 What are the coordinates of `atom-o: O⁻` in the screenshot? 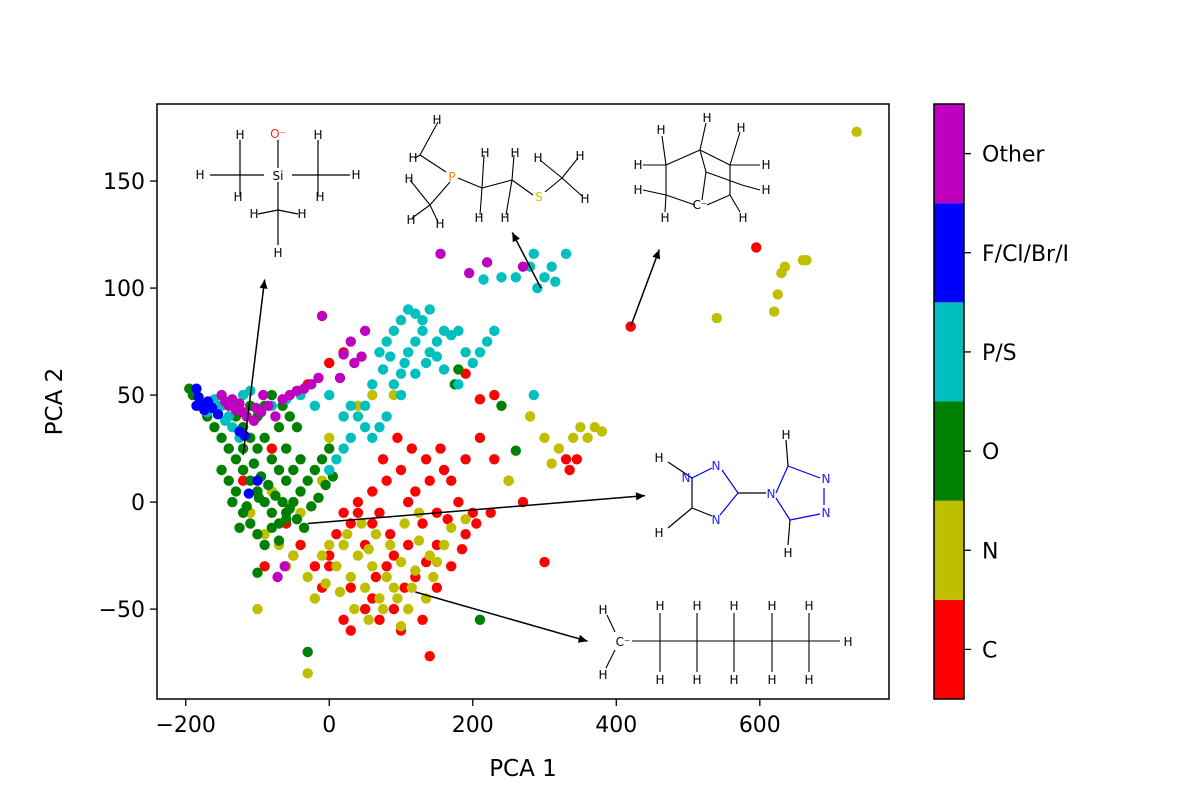 It's located at (278, 134).